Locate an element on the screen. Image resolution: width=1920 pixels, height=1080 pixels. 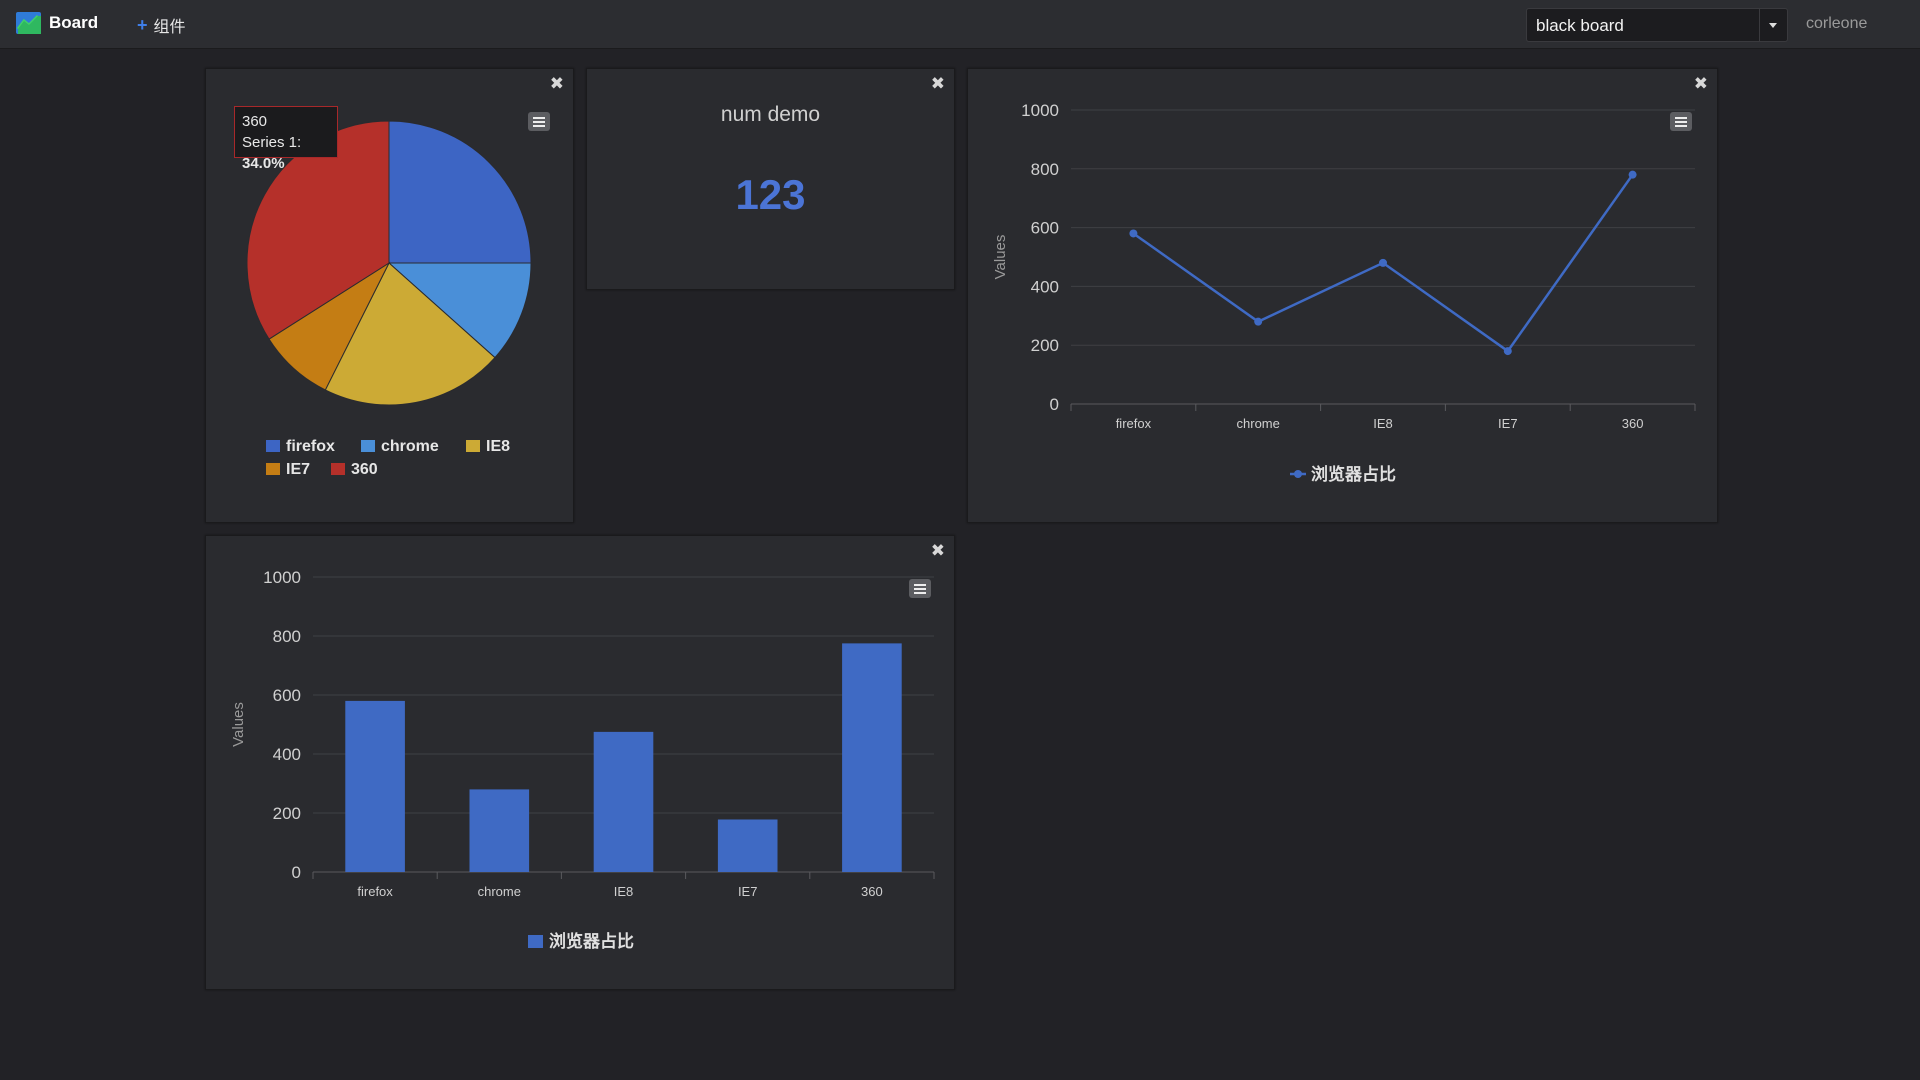
pie-slice-ie8 is located at coordinates (410, 334).